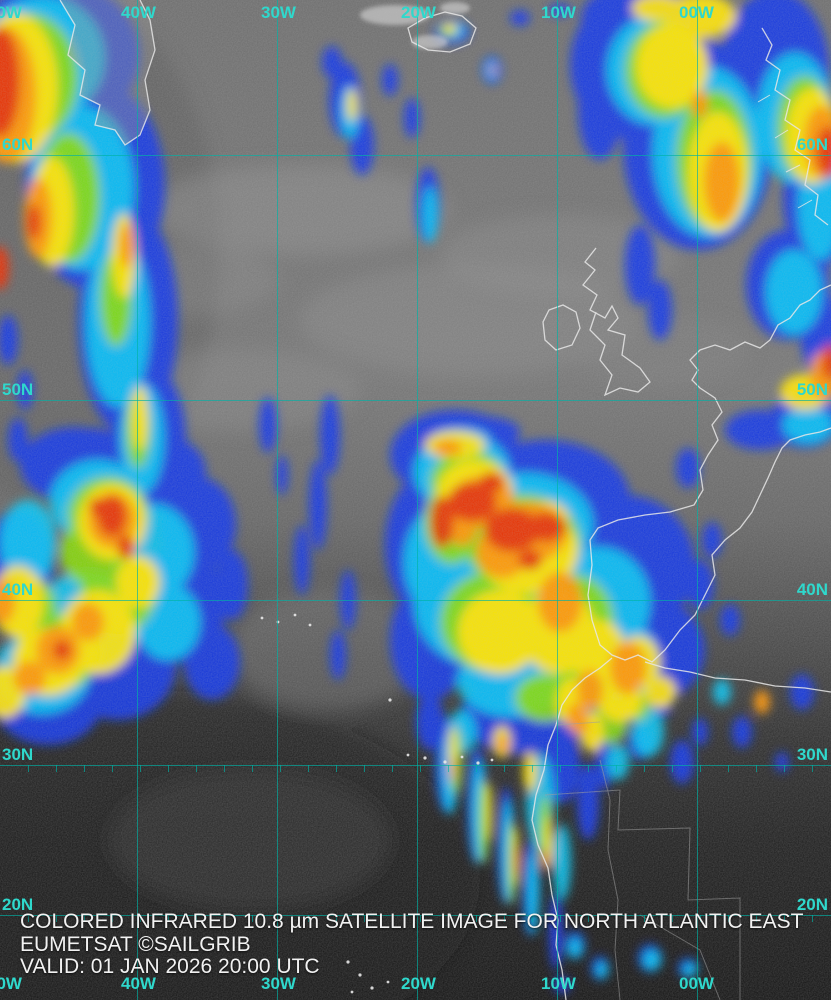 The width and height of the screenshot is (831, 1000). What do you see at coordinates (11, 12) in the screenshot?
I see `lon-label-top: 50W` at bounding box center [11, 12].